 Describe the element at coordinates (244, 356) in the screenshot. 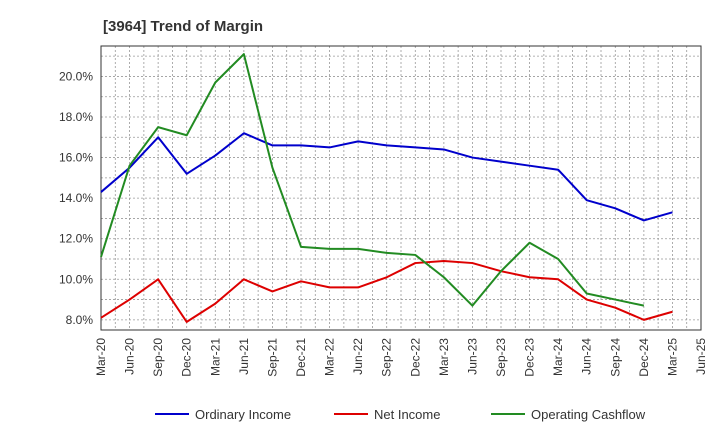

I see `x-tick-label: Jun-21` at that location.